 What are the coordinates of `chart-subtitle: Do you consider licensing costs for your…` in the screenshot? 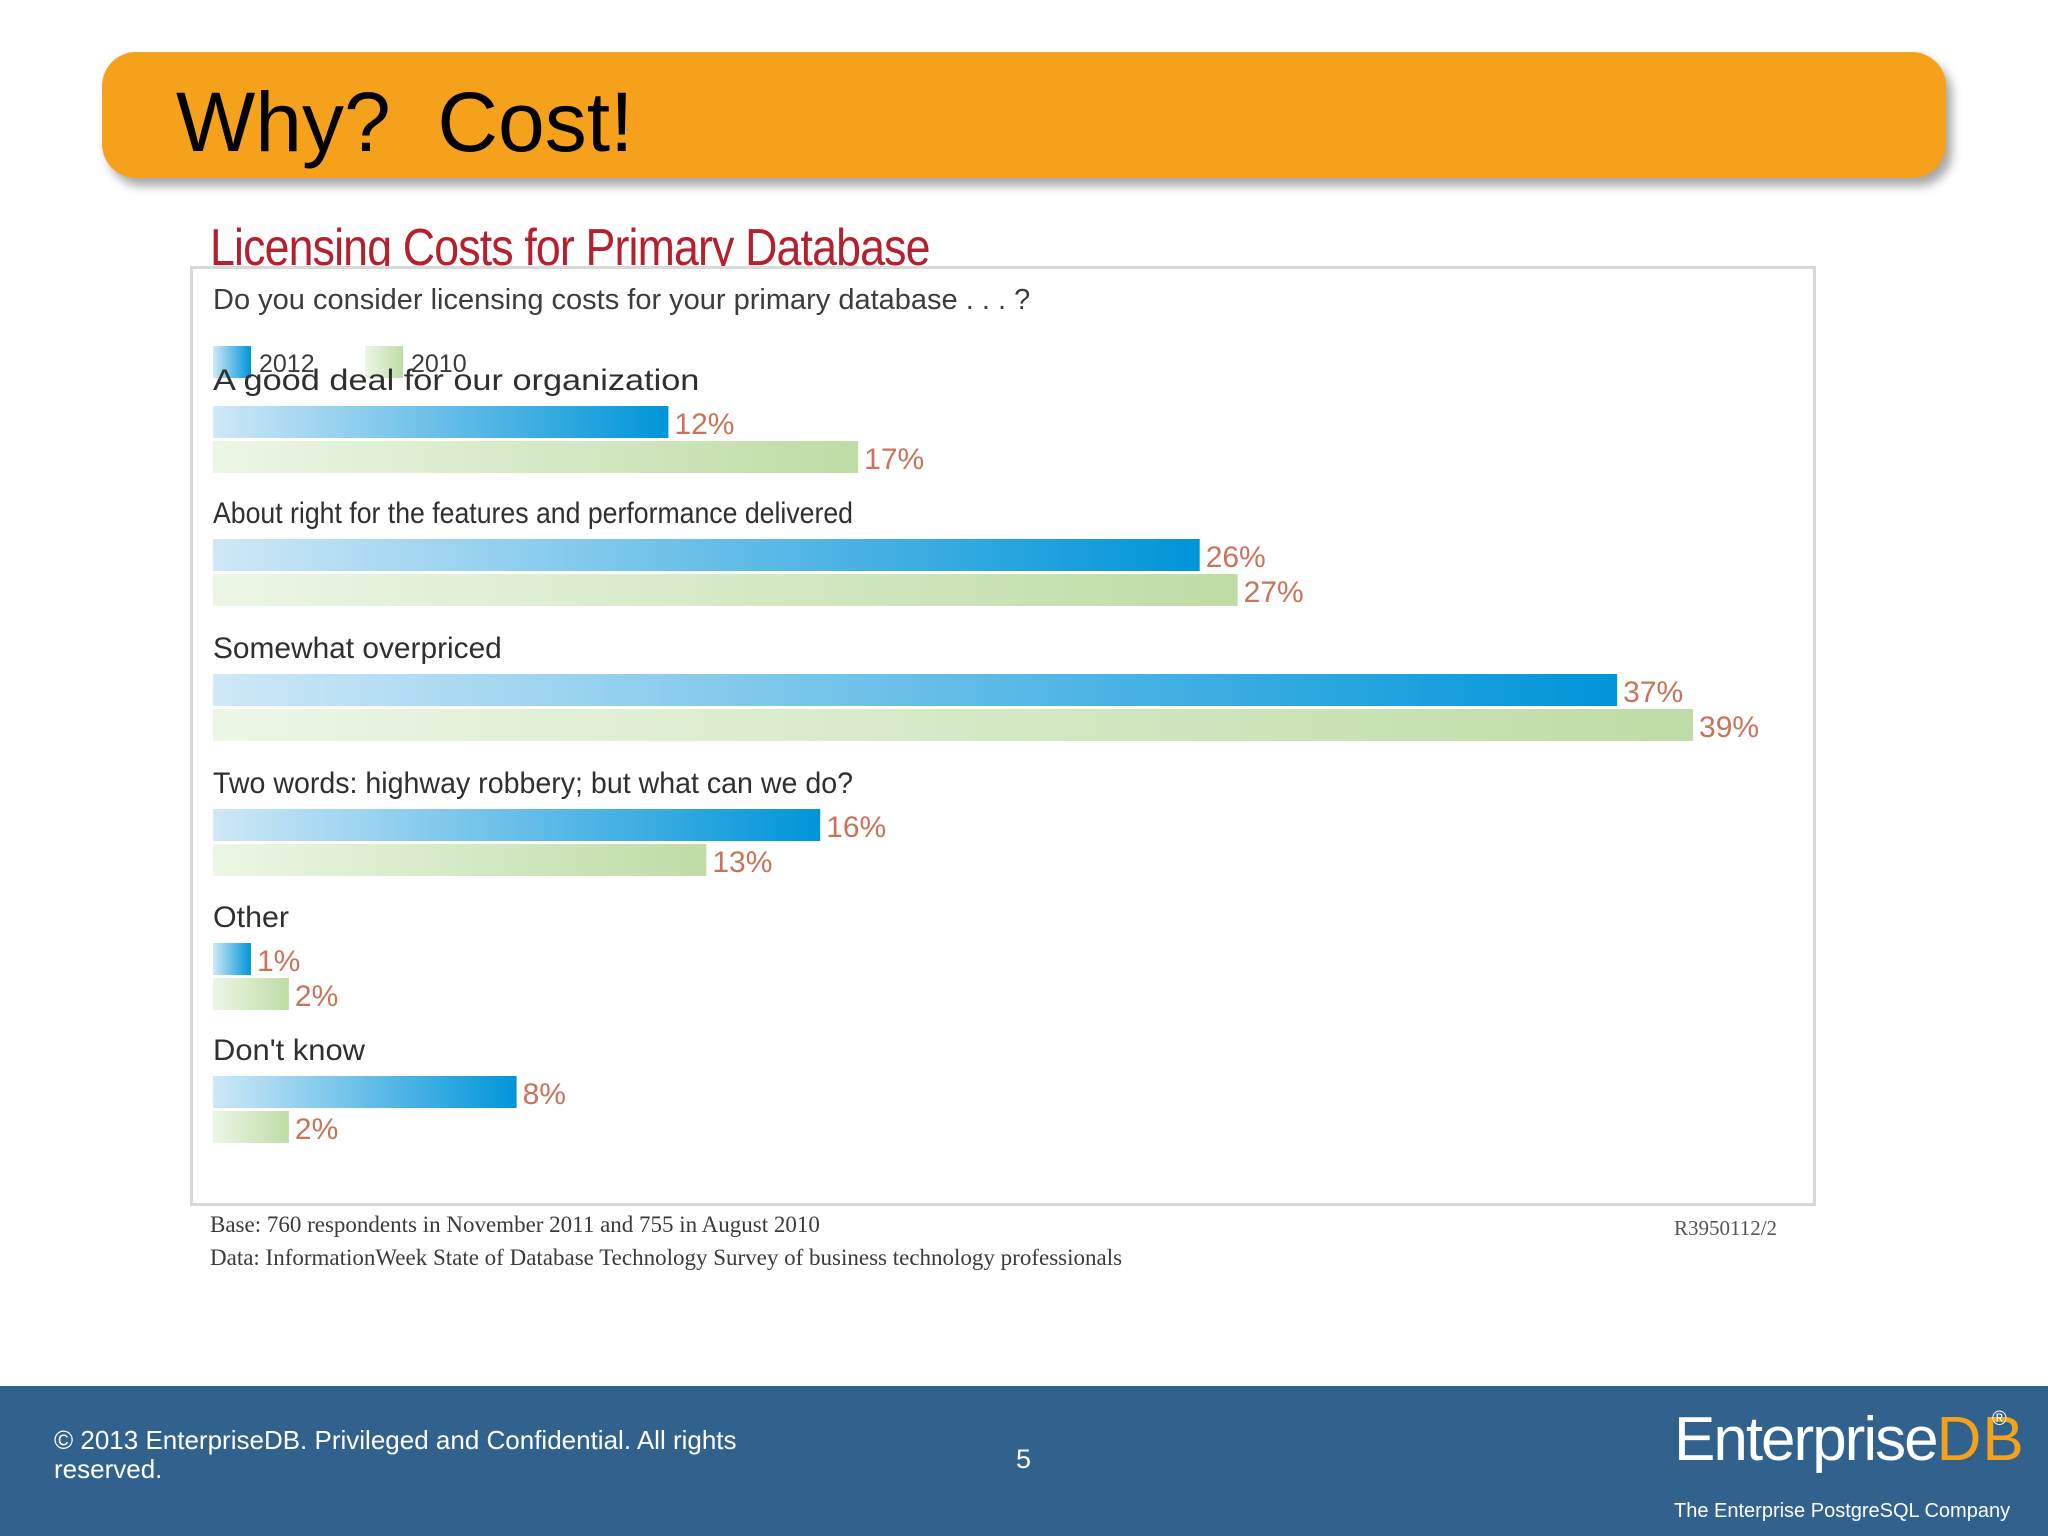 It's located at (621, 300).